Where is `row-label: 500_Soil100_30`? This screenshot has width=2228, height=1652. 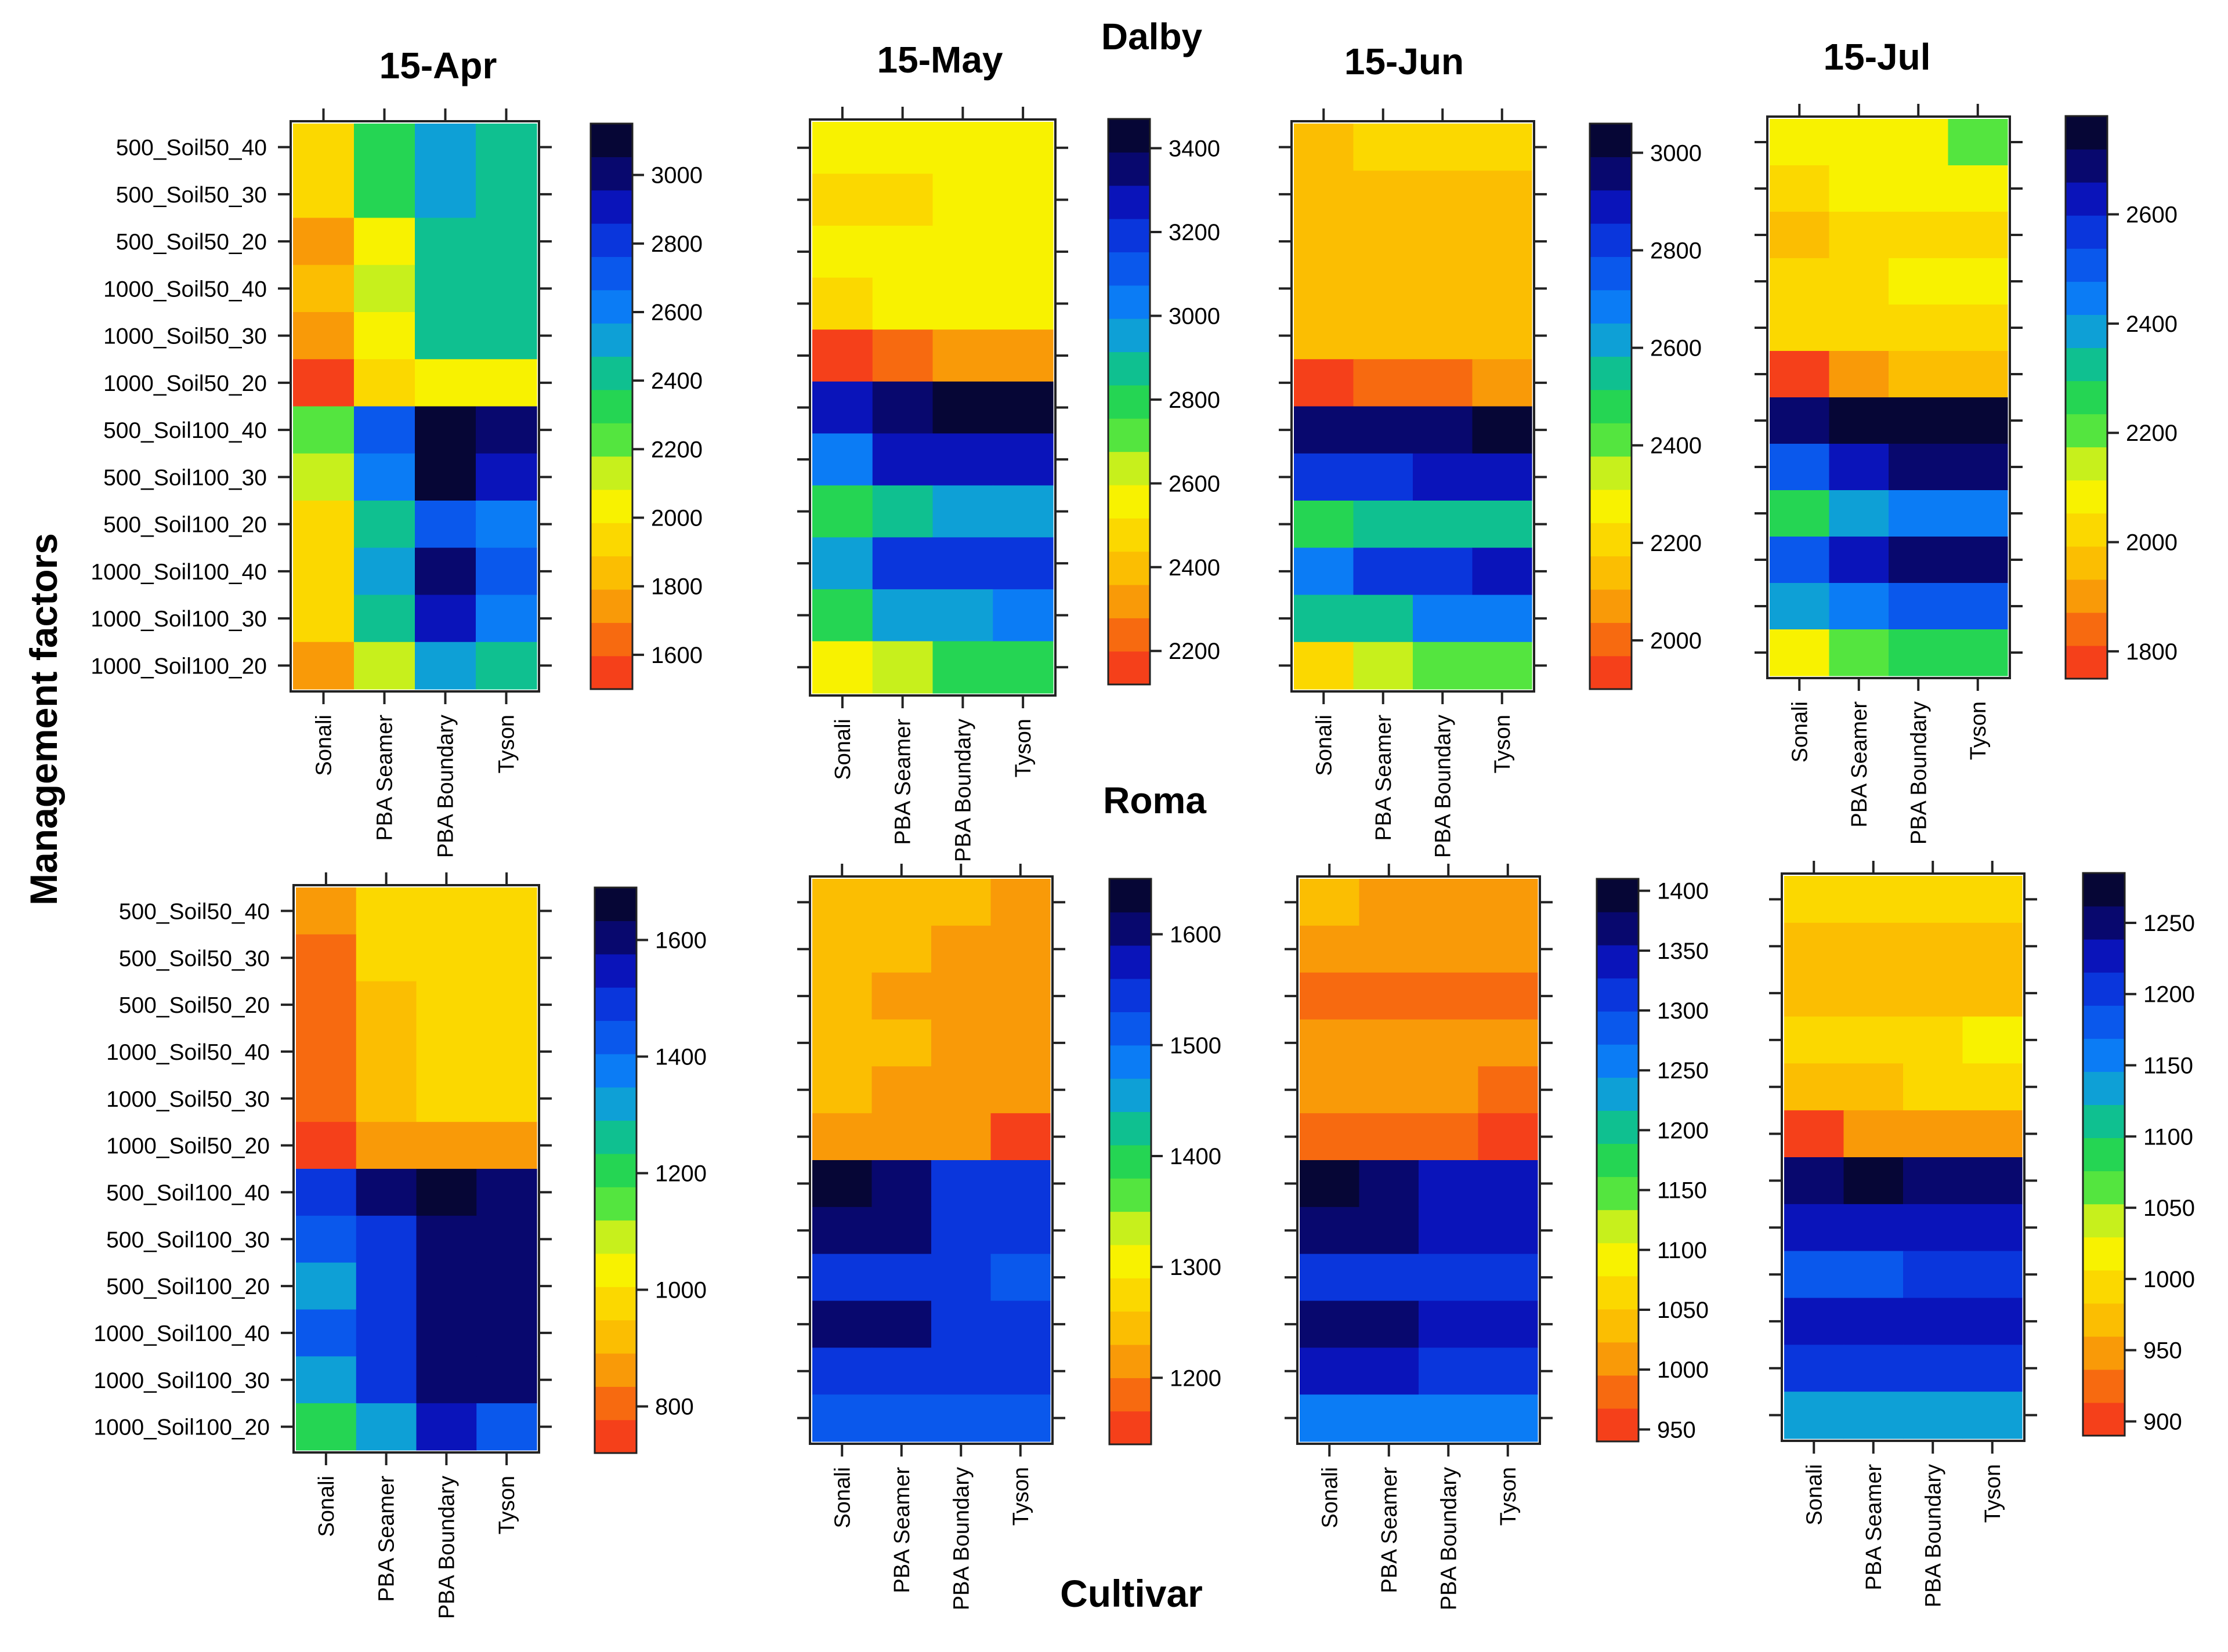 row-label: 500_Soil100_30 is located at coordinates (188, 1239).